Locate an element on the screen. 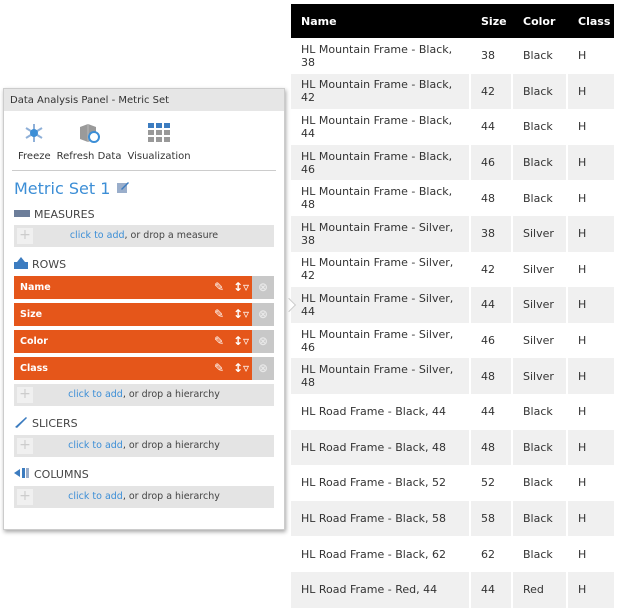 The image size is (624, 615). refresh-data-button: Refresh Data is located at coordinates (89, 145).